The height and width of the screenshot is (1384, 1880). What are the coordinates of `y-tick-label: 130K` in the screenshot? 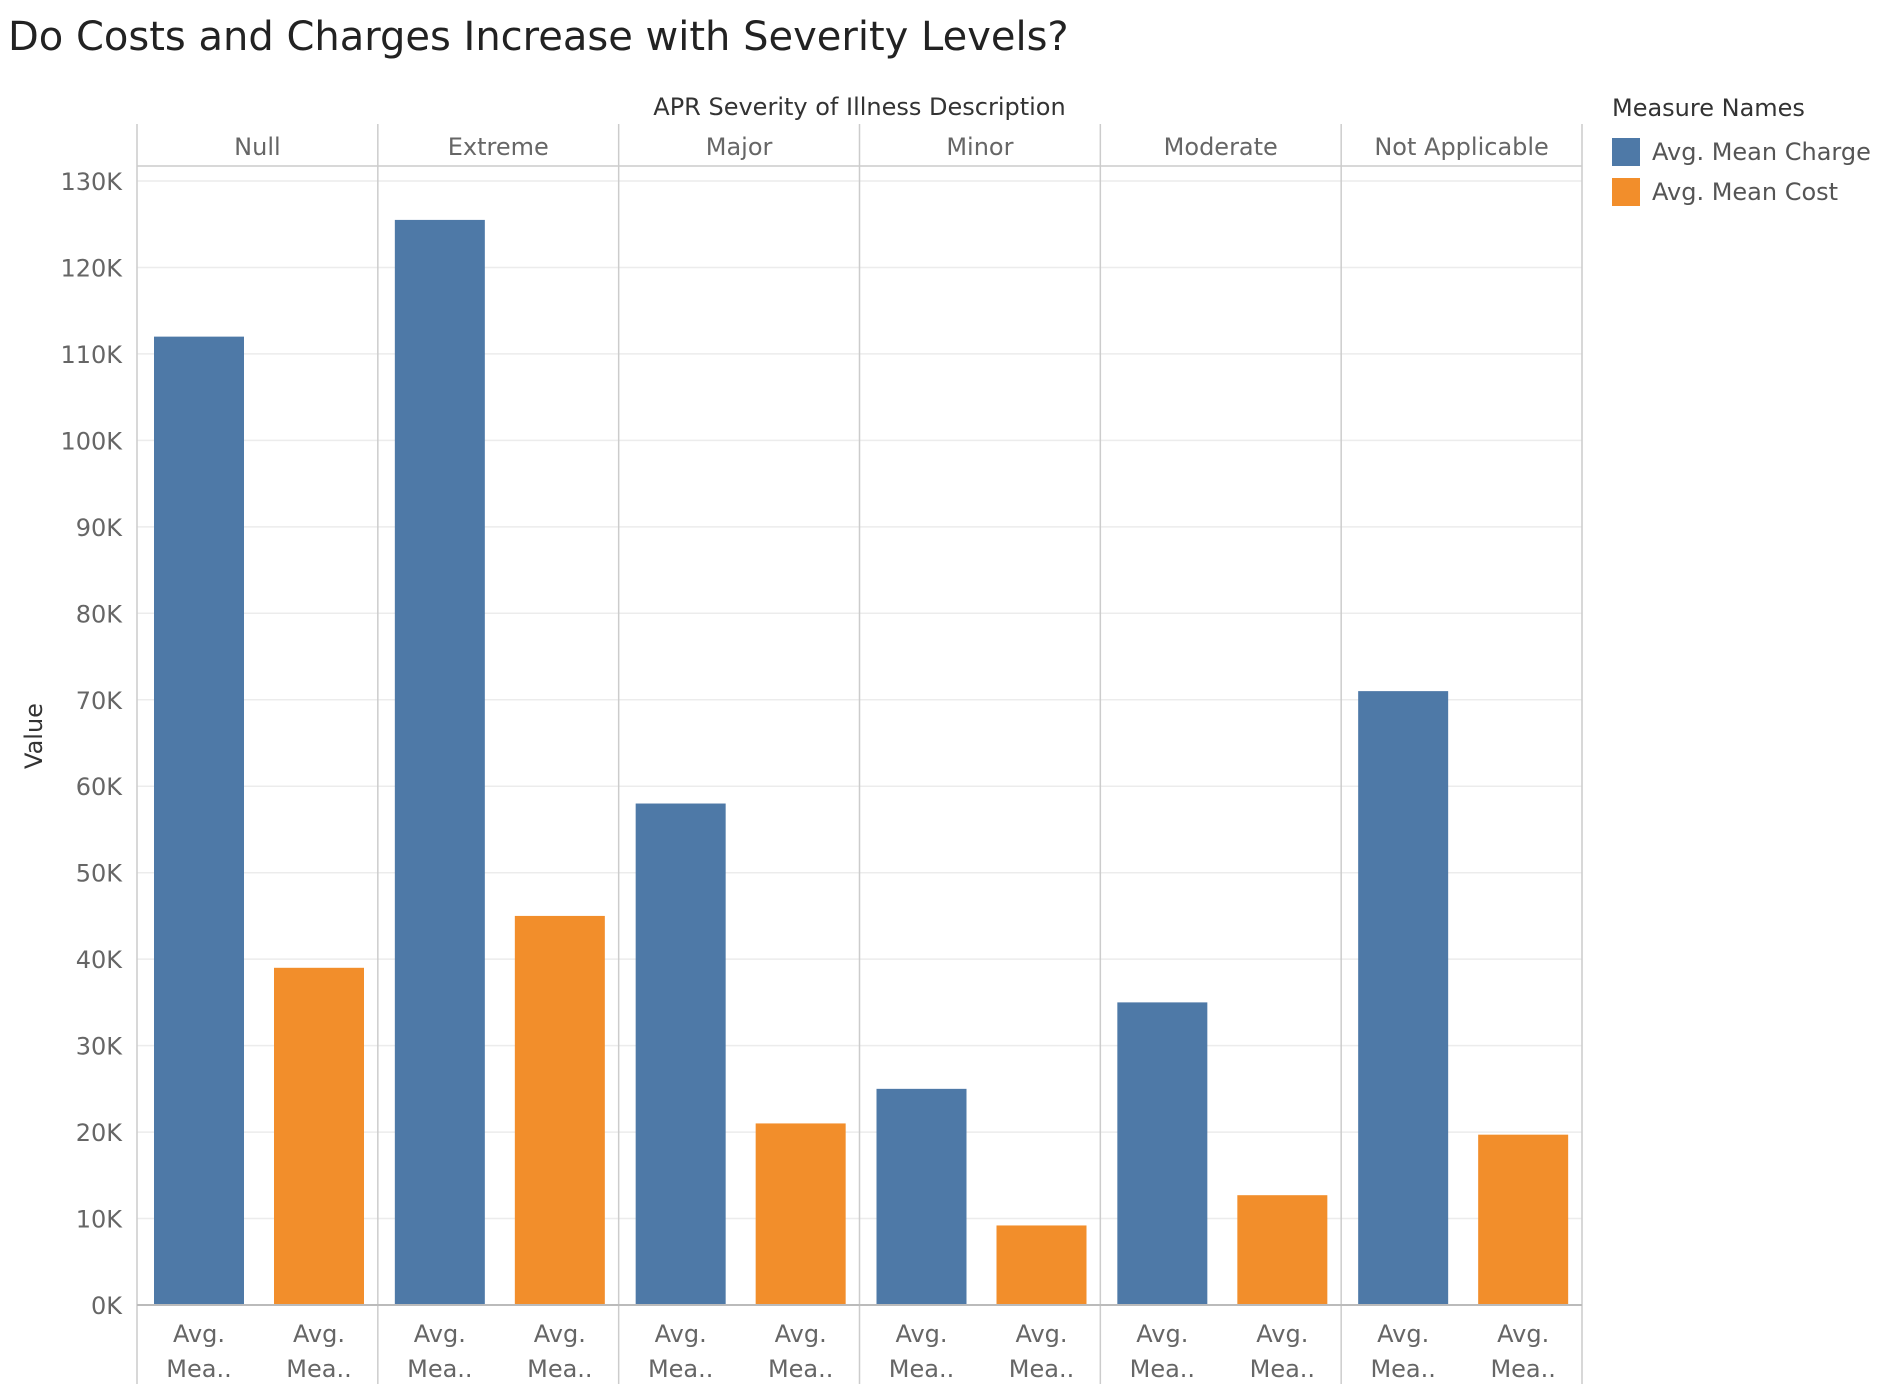 It's located at (91, 182).